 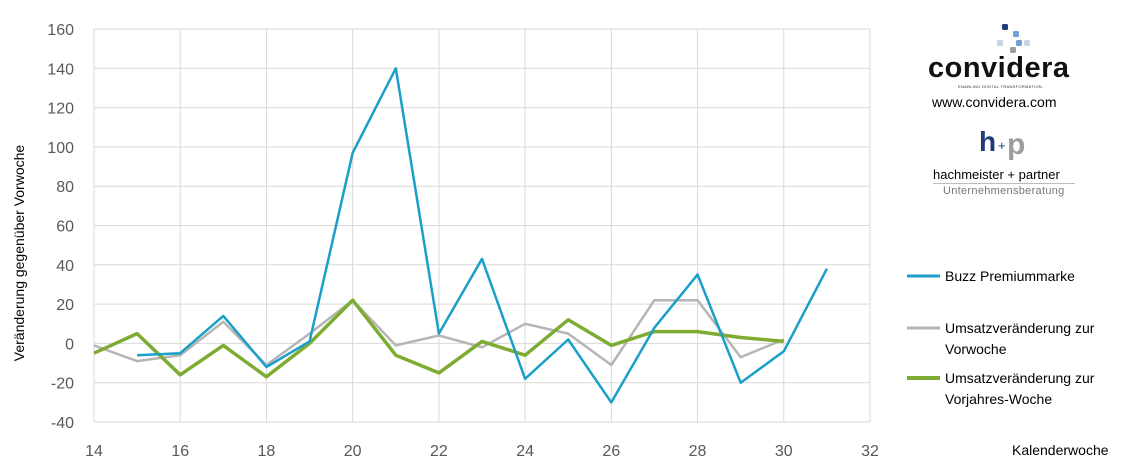 I want to click on x-tick-label: 24, so click(x=525, y=451).